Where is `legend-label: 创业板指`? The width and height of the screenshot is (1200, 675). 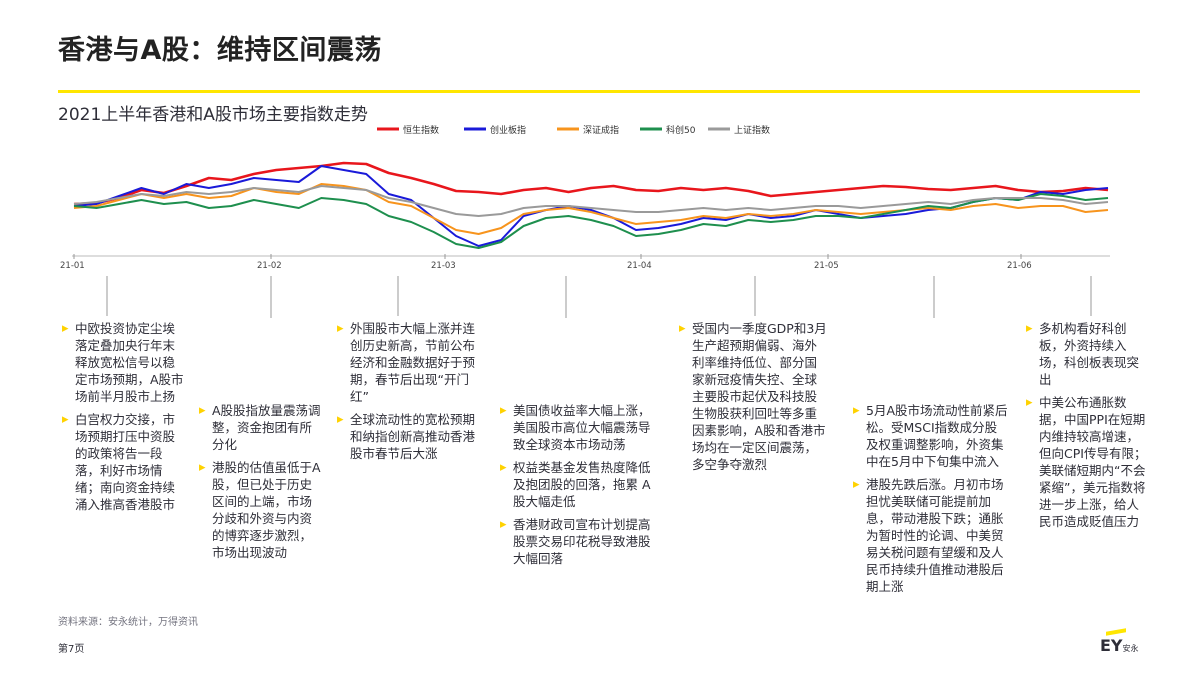
legend-label: 创业板指 is located at coordinates (508, 130).